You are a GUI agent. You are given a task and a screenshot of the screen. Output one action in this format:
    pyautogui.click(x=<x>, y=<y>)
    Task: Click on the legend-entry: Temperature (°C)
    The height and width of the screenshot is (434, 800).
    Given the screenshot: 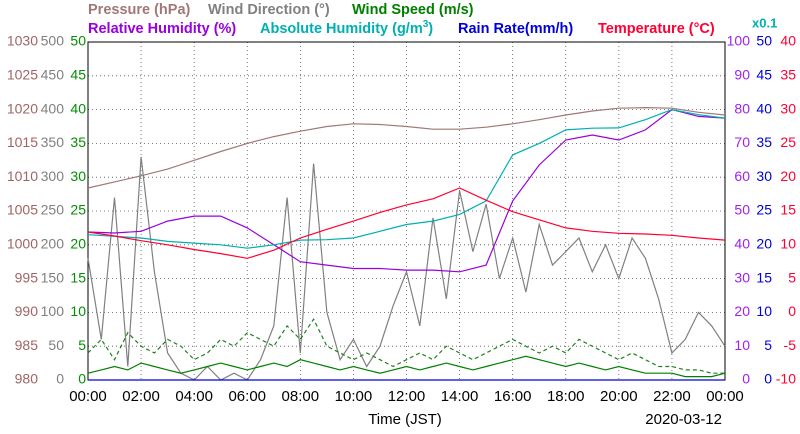 What is the action you would take?
    pyautogui.click(x=656, y=29)
    